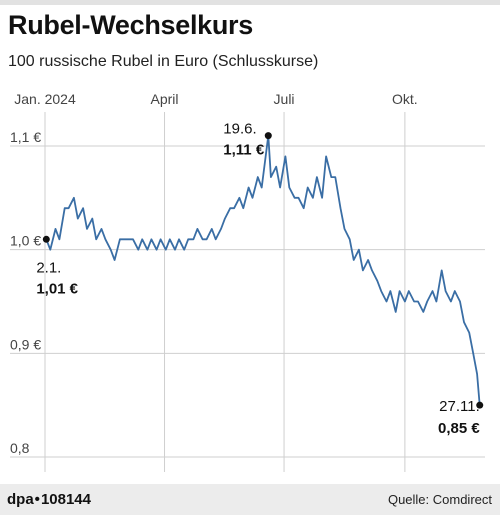  Describe the element at coordinates (459, 428) in the screenshot. I see `annotation-value-label: 0,85 €` at that location.